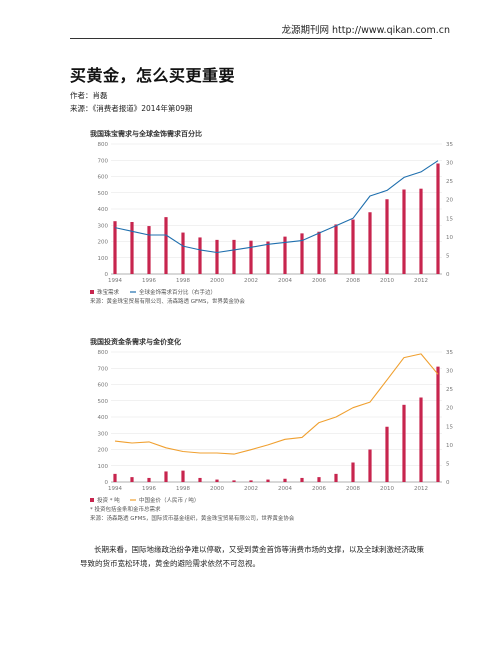 The height and width of the screenshot is (649, 502). What do you see at coordinates (108, 500) in the screenshot?
I see `legend-bar-label: 投资 * 吨` at bounding box center [108, 500].